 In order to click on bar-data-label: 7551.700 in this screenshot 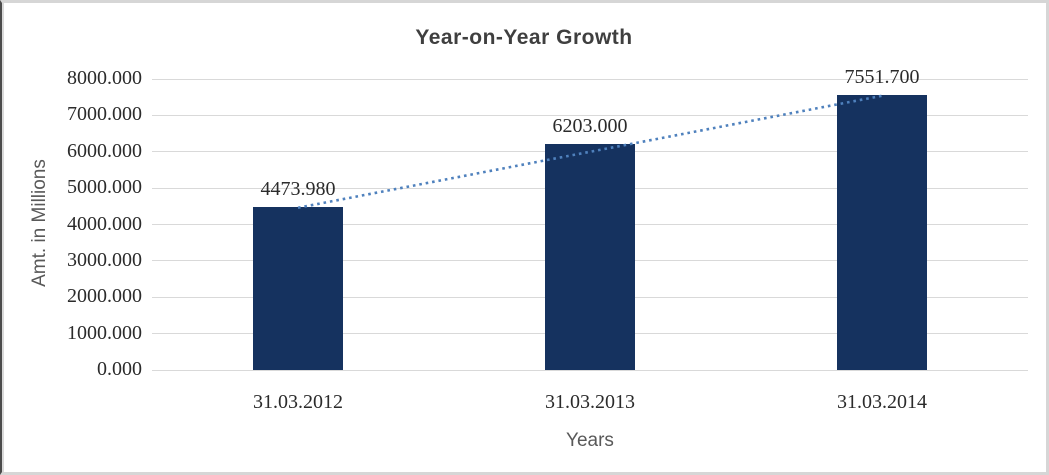, I will do `click(882, 77)`.